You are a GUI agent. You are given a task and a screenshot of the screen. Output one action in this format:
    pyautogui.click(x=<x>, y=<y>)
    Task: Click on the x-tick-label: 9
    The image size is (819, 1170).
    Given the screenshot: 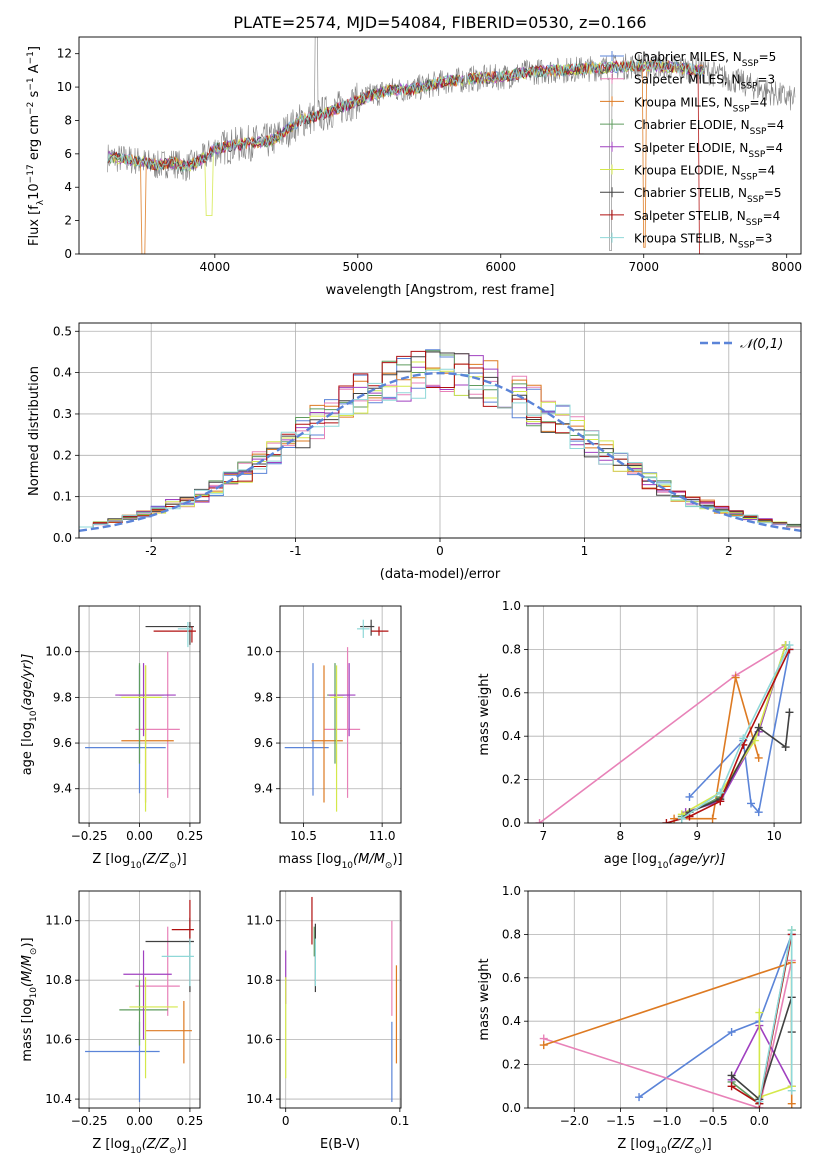 What is the action you would take?
    pyautogui.click(x=697, y=836)
    